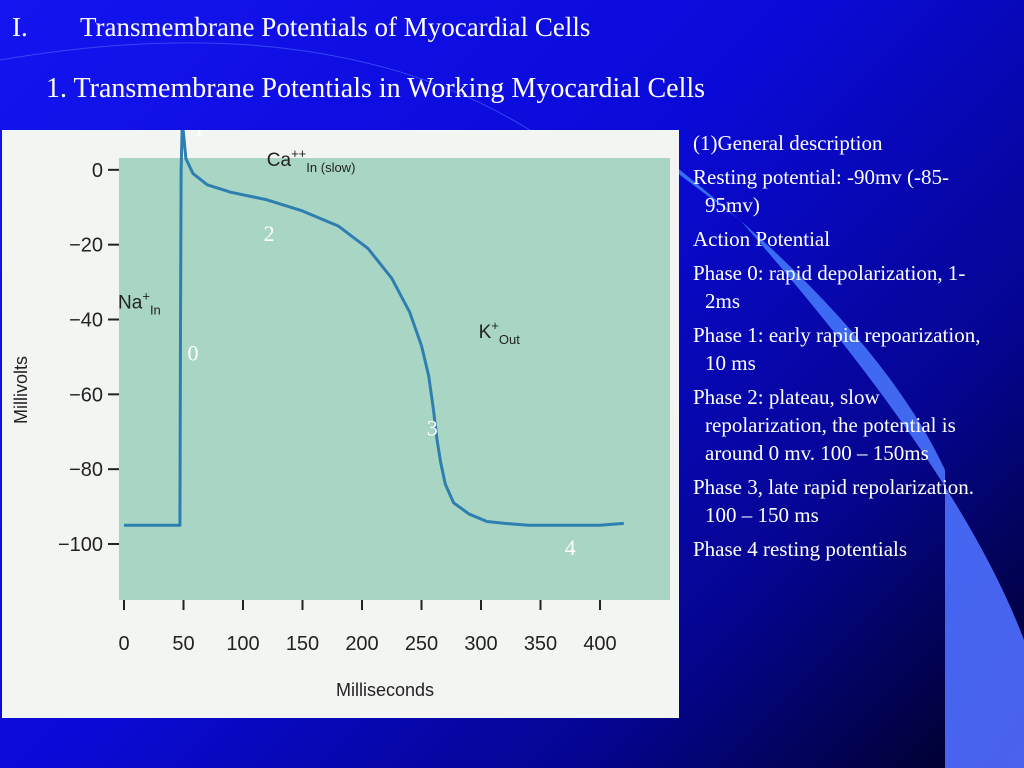 This screenshot has height=768, width=1024. I want to click on x-tick-label: 0, so click(123, 644).